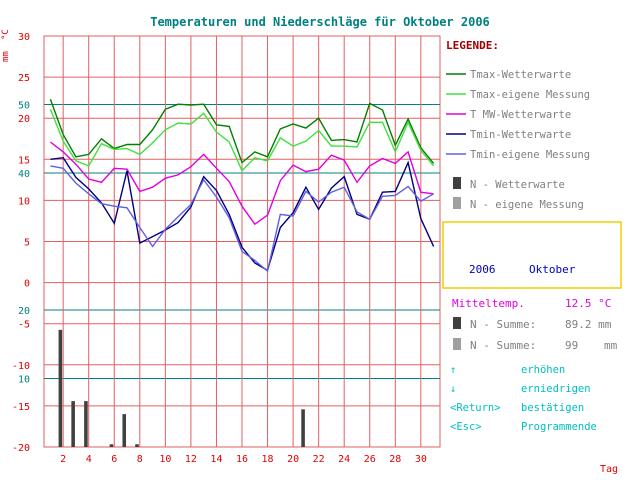  I want to click on x-tick-label: 14, so click(216, 459).